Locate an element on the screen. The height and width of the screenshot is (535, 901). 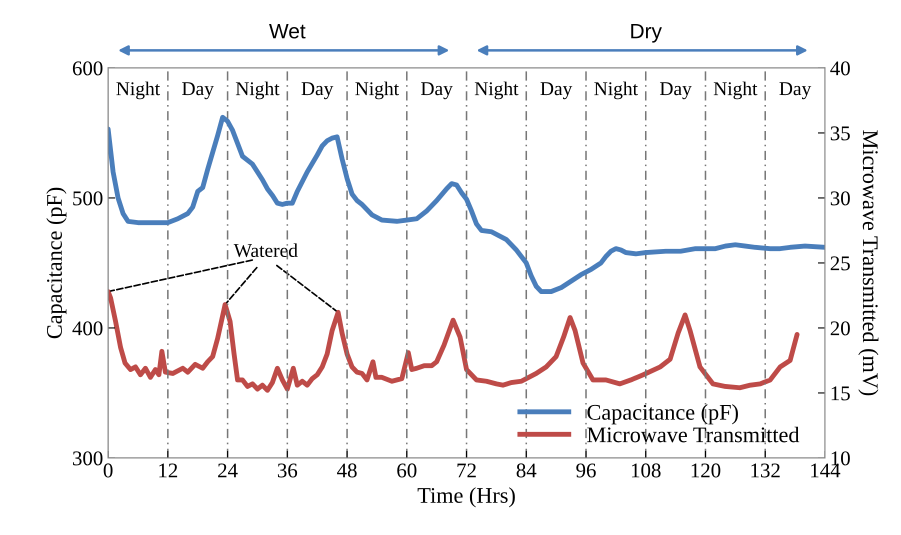
y-axis-title: Capacitance (pF) is located at coordinates (56, 263).